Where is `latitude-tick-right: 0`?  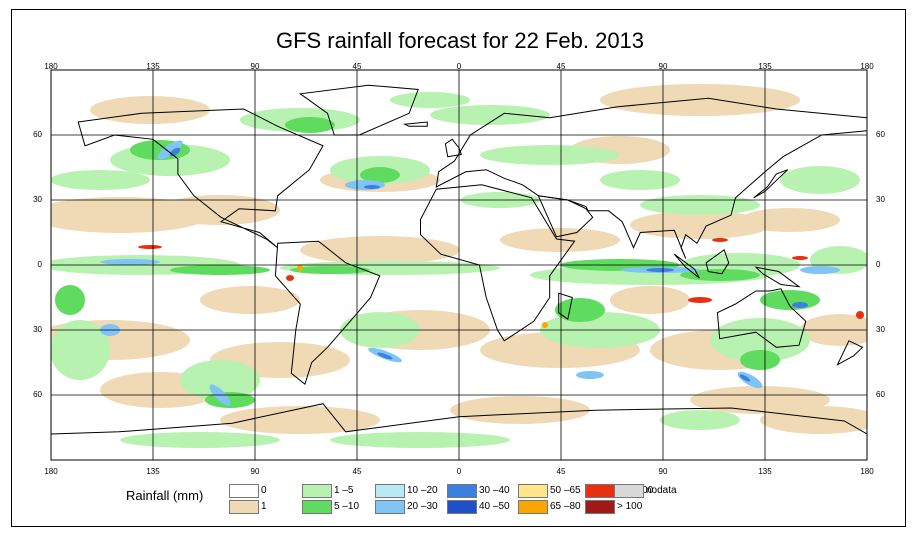
latitude-tick-right: 0 is located at coordinates (878, 264).